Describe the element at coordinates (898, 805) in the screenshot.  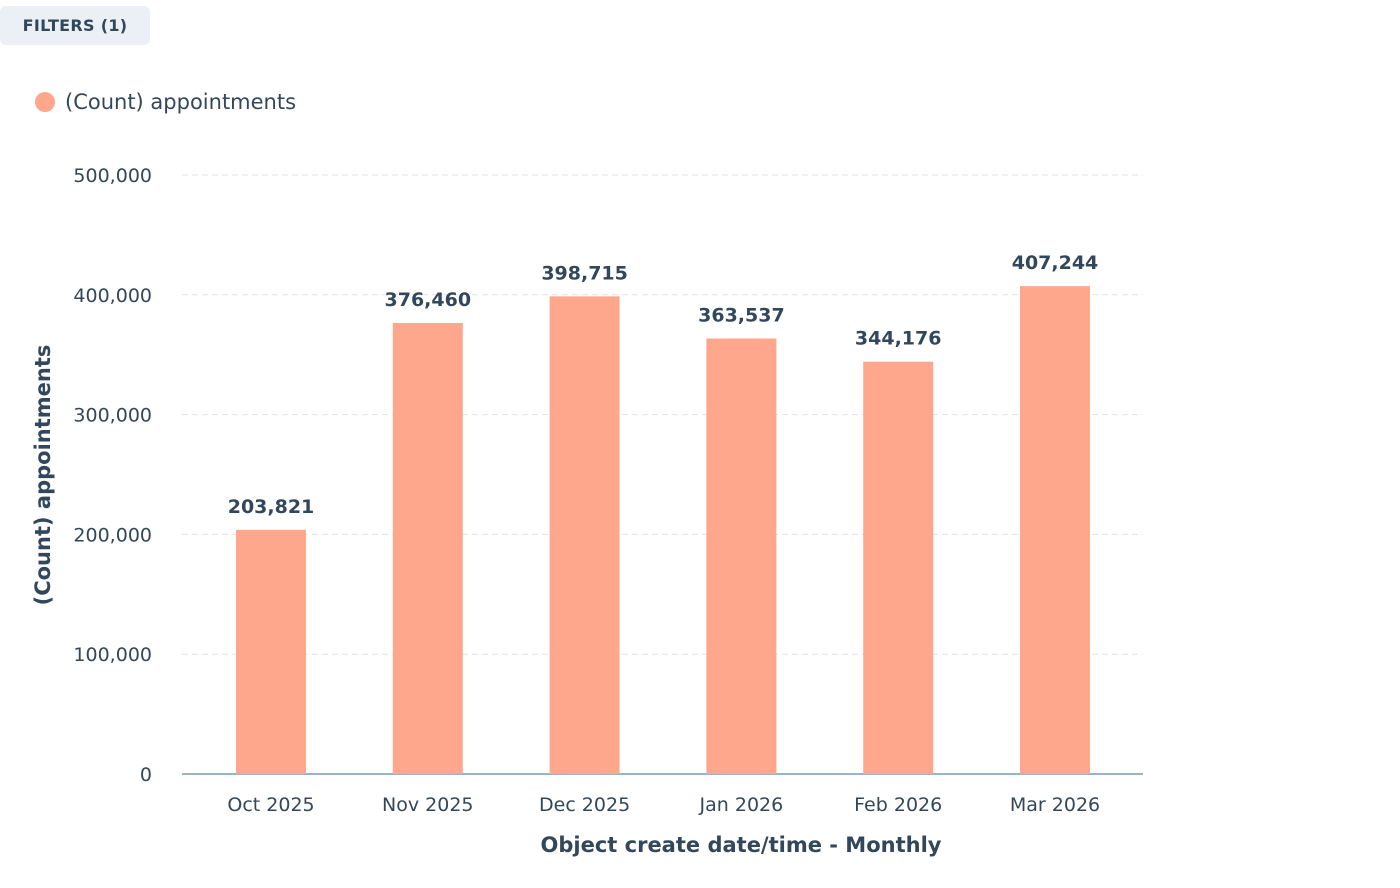
I see `x-tick-label: Feb 2026` at that location.